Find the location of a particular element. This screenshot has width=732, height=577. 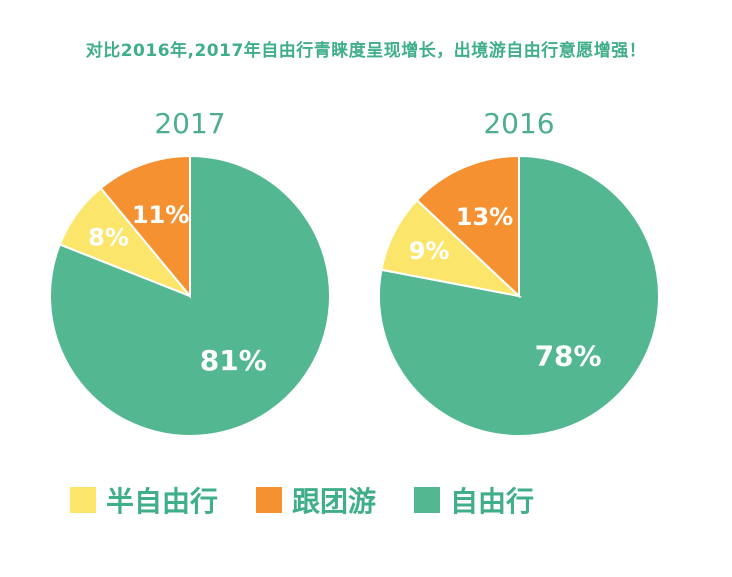

pie-label-semi-independent: 9% is located at coordinates (429, 251).